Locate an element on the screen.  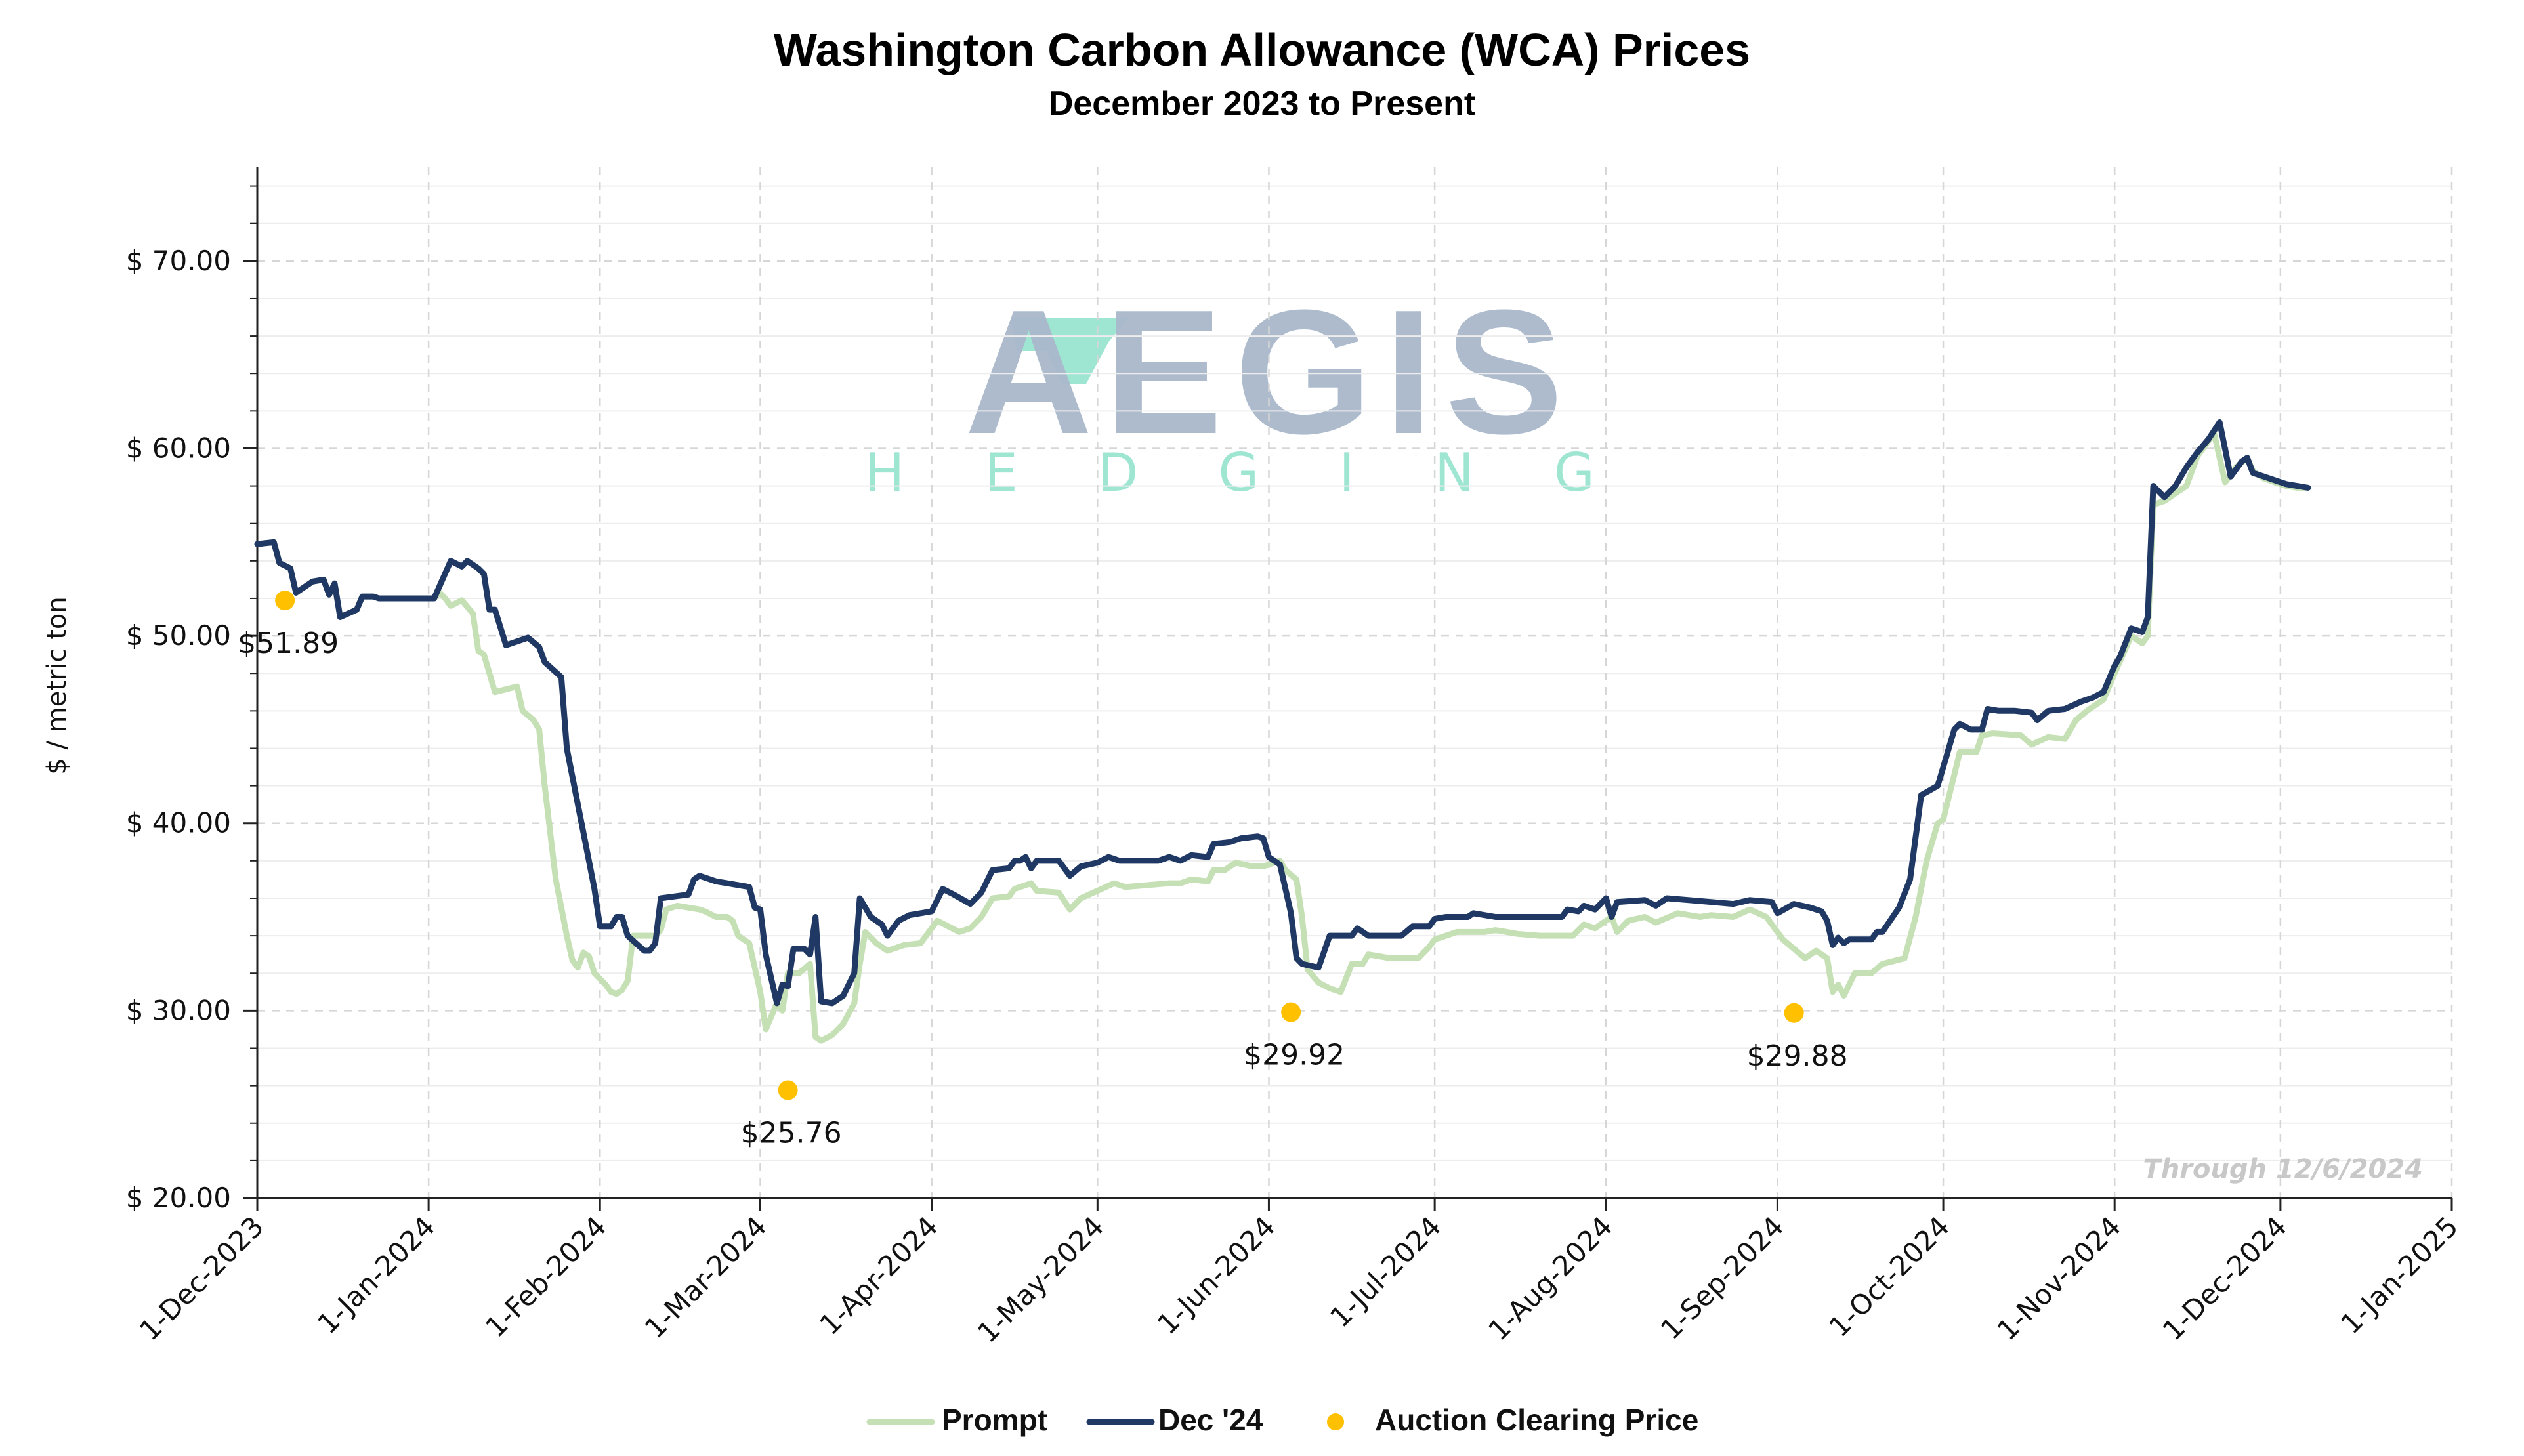
y-tick-label: $ 30.00 is located at coordinates (178, 1010).